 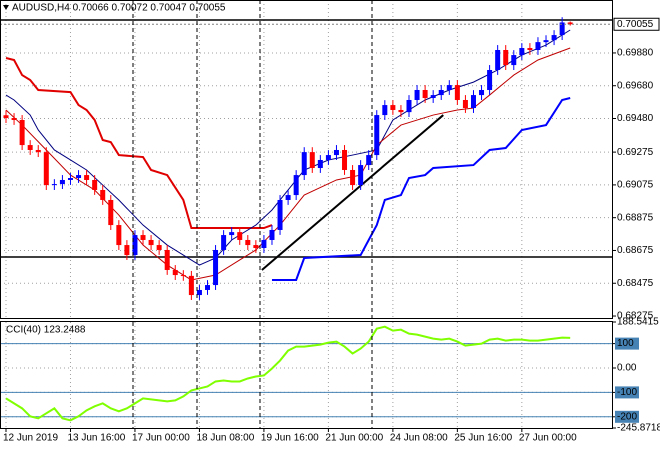 What do you see at coordinates (627, 416) in the screenshot?
I see `y-tick-label: -200` at bounding box center [627, 416].